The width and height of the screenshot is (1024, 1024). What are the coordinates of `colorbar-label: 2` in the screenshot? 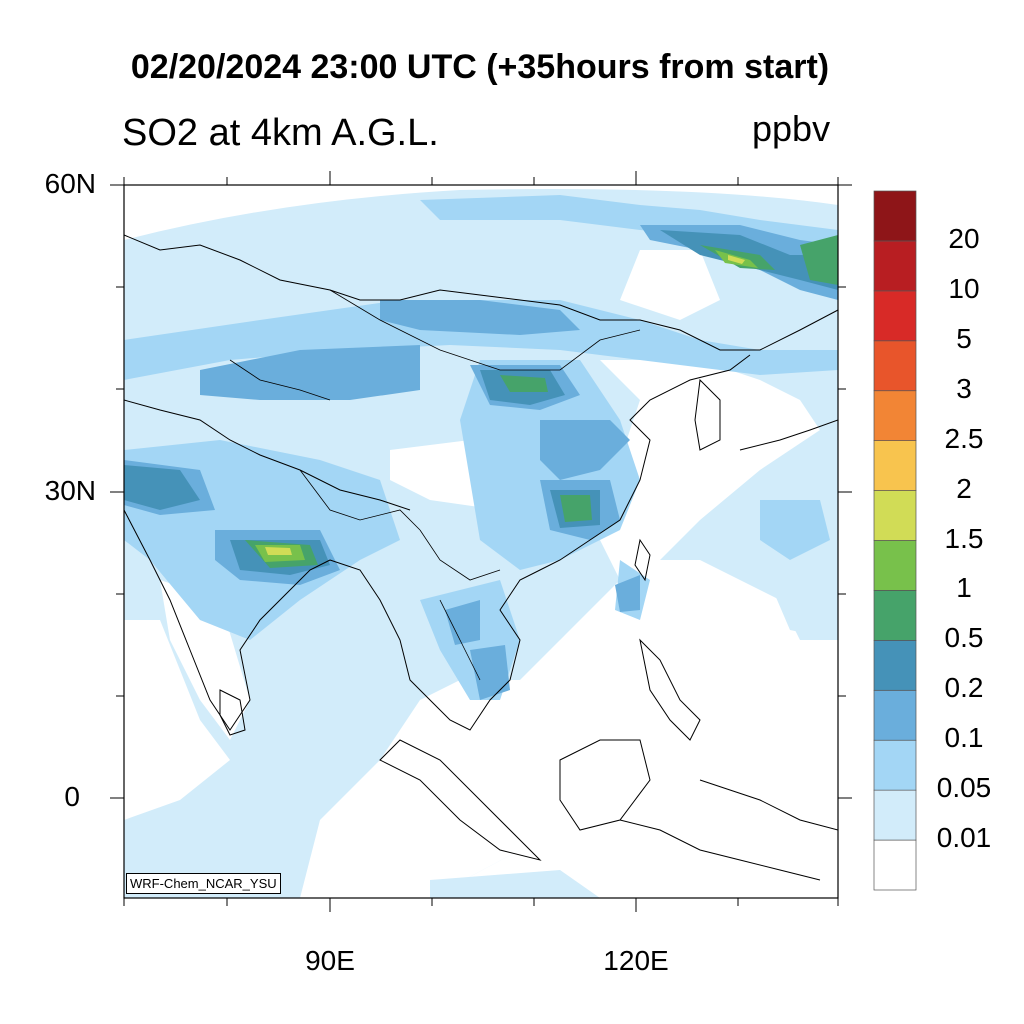 It's located at (964, 488).